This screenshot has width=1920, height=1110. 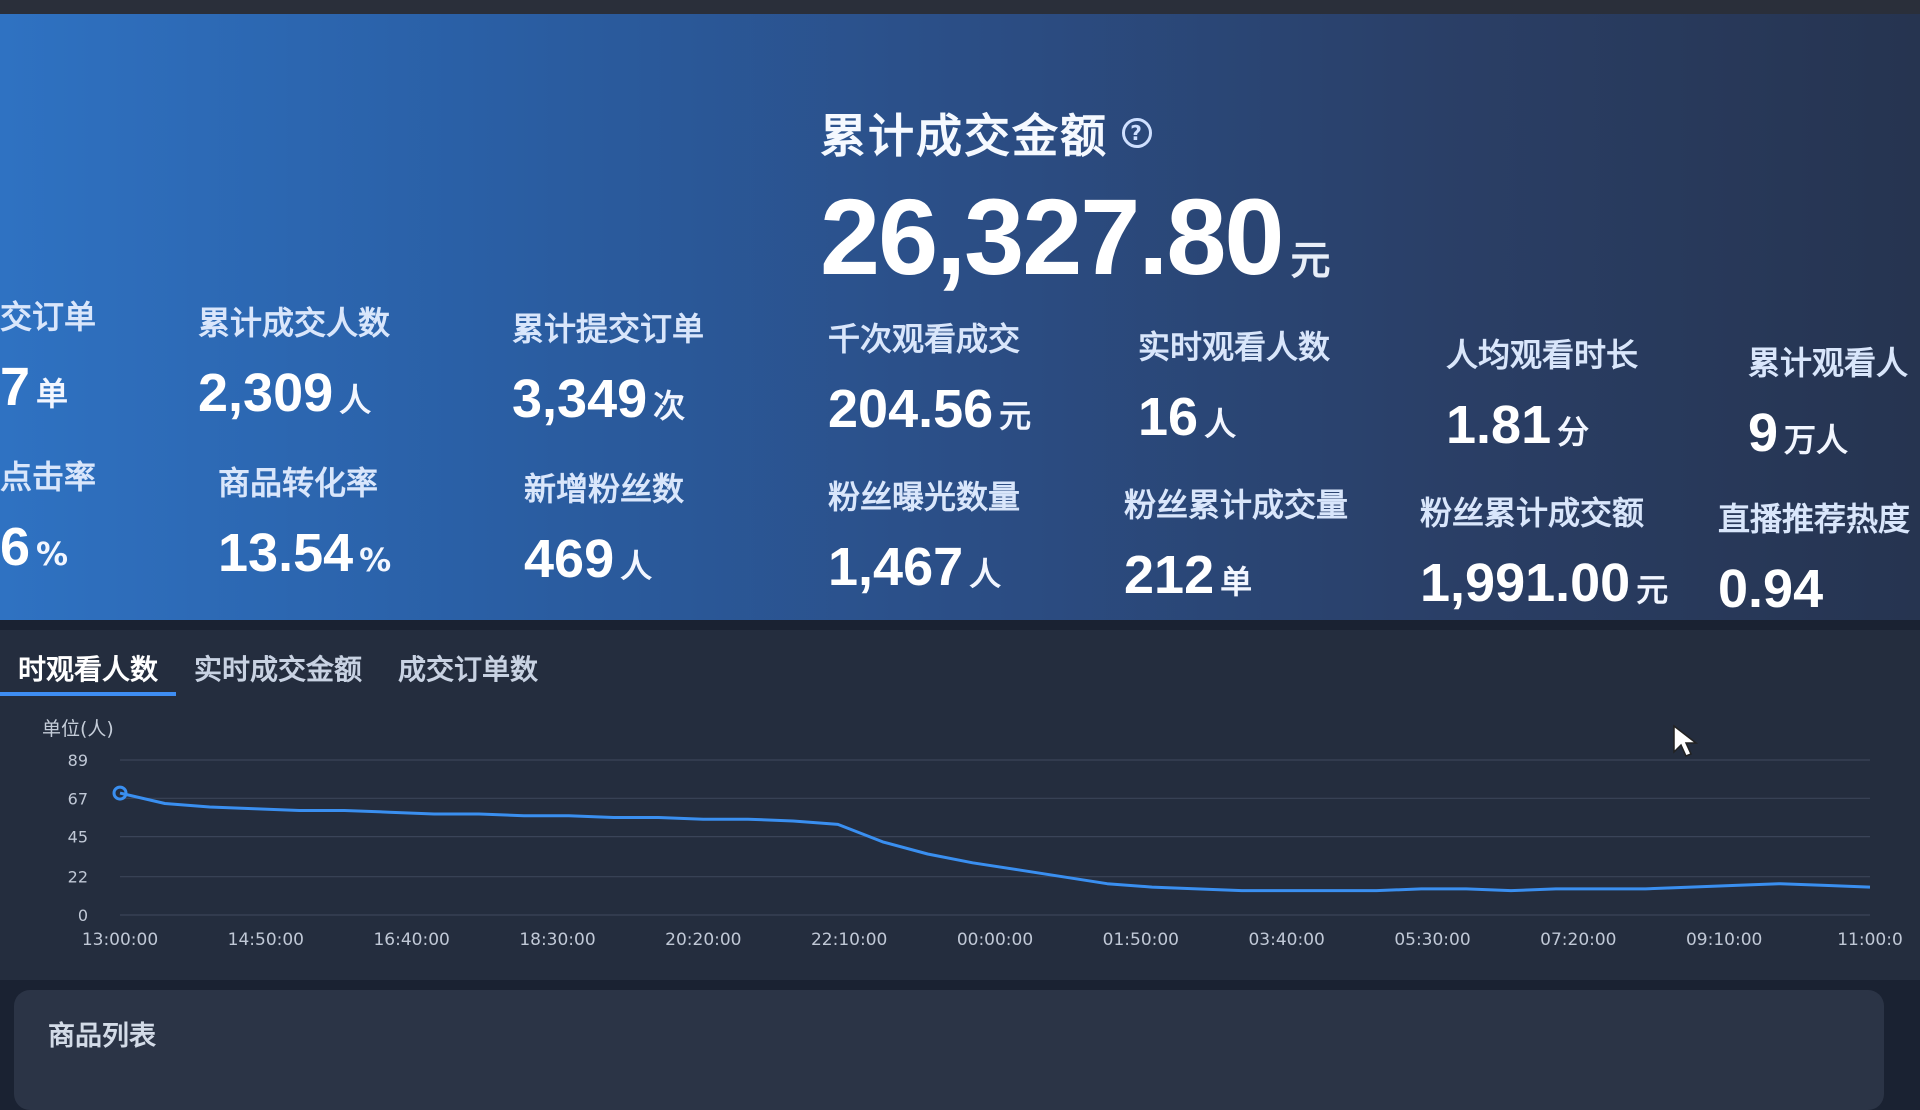 What do you see at coordinates (1550, 551) in the screenshot?
I see `metric-fan-gmv: 粉丝累计成交额 1,991.00 元` at bounding box center [1550, 551].